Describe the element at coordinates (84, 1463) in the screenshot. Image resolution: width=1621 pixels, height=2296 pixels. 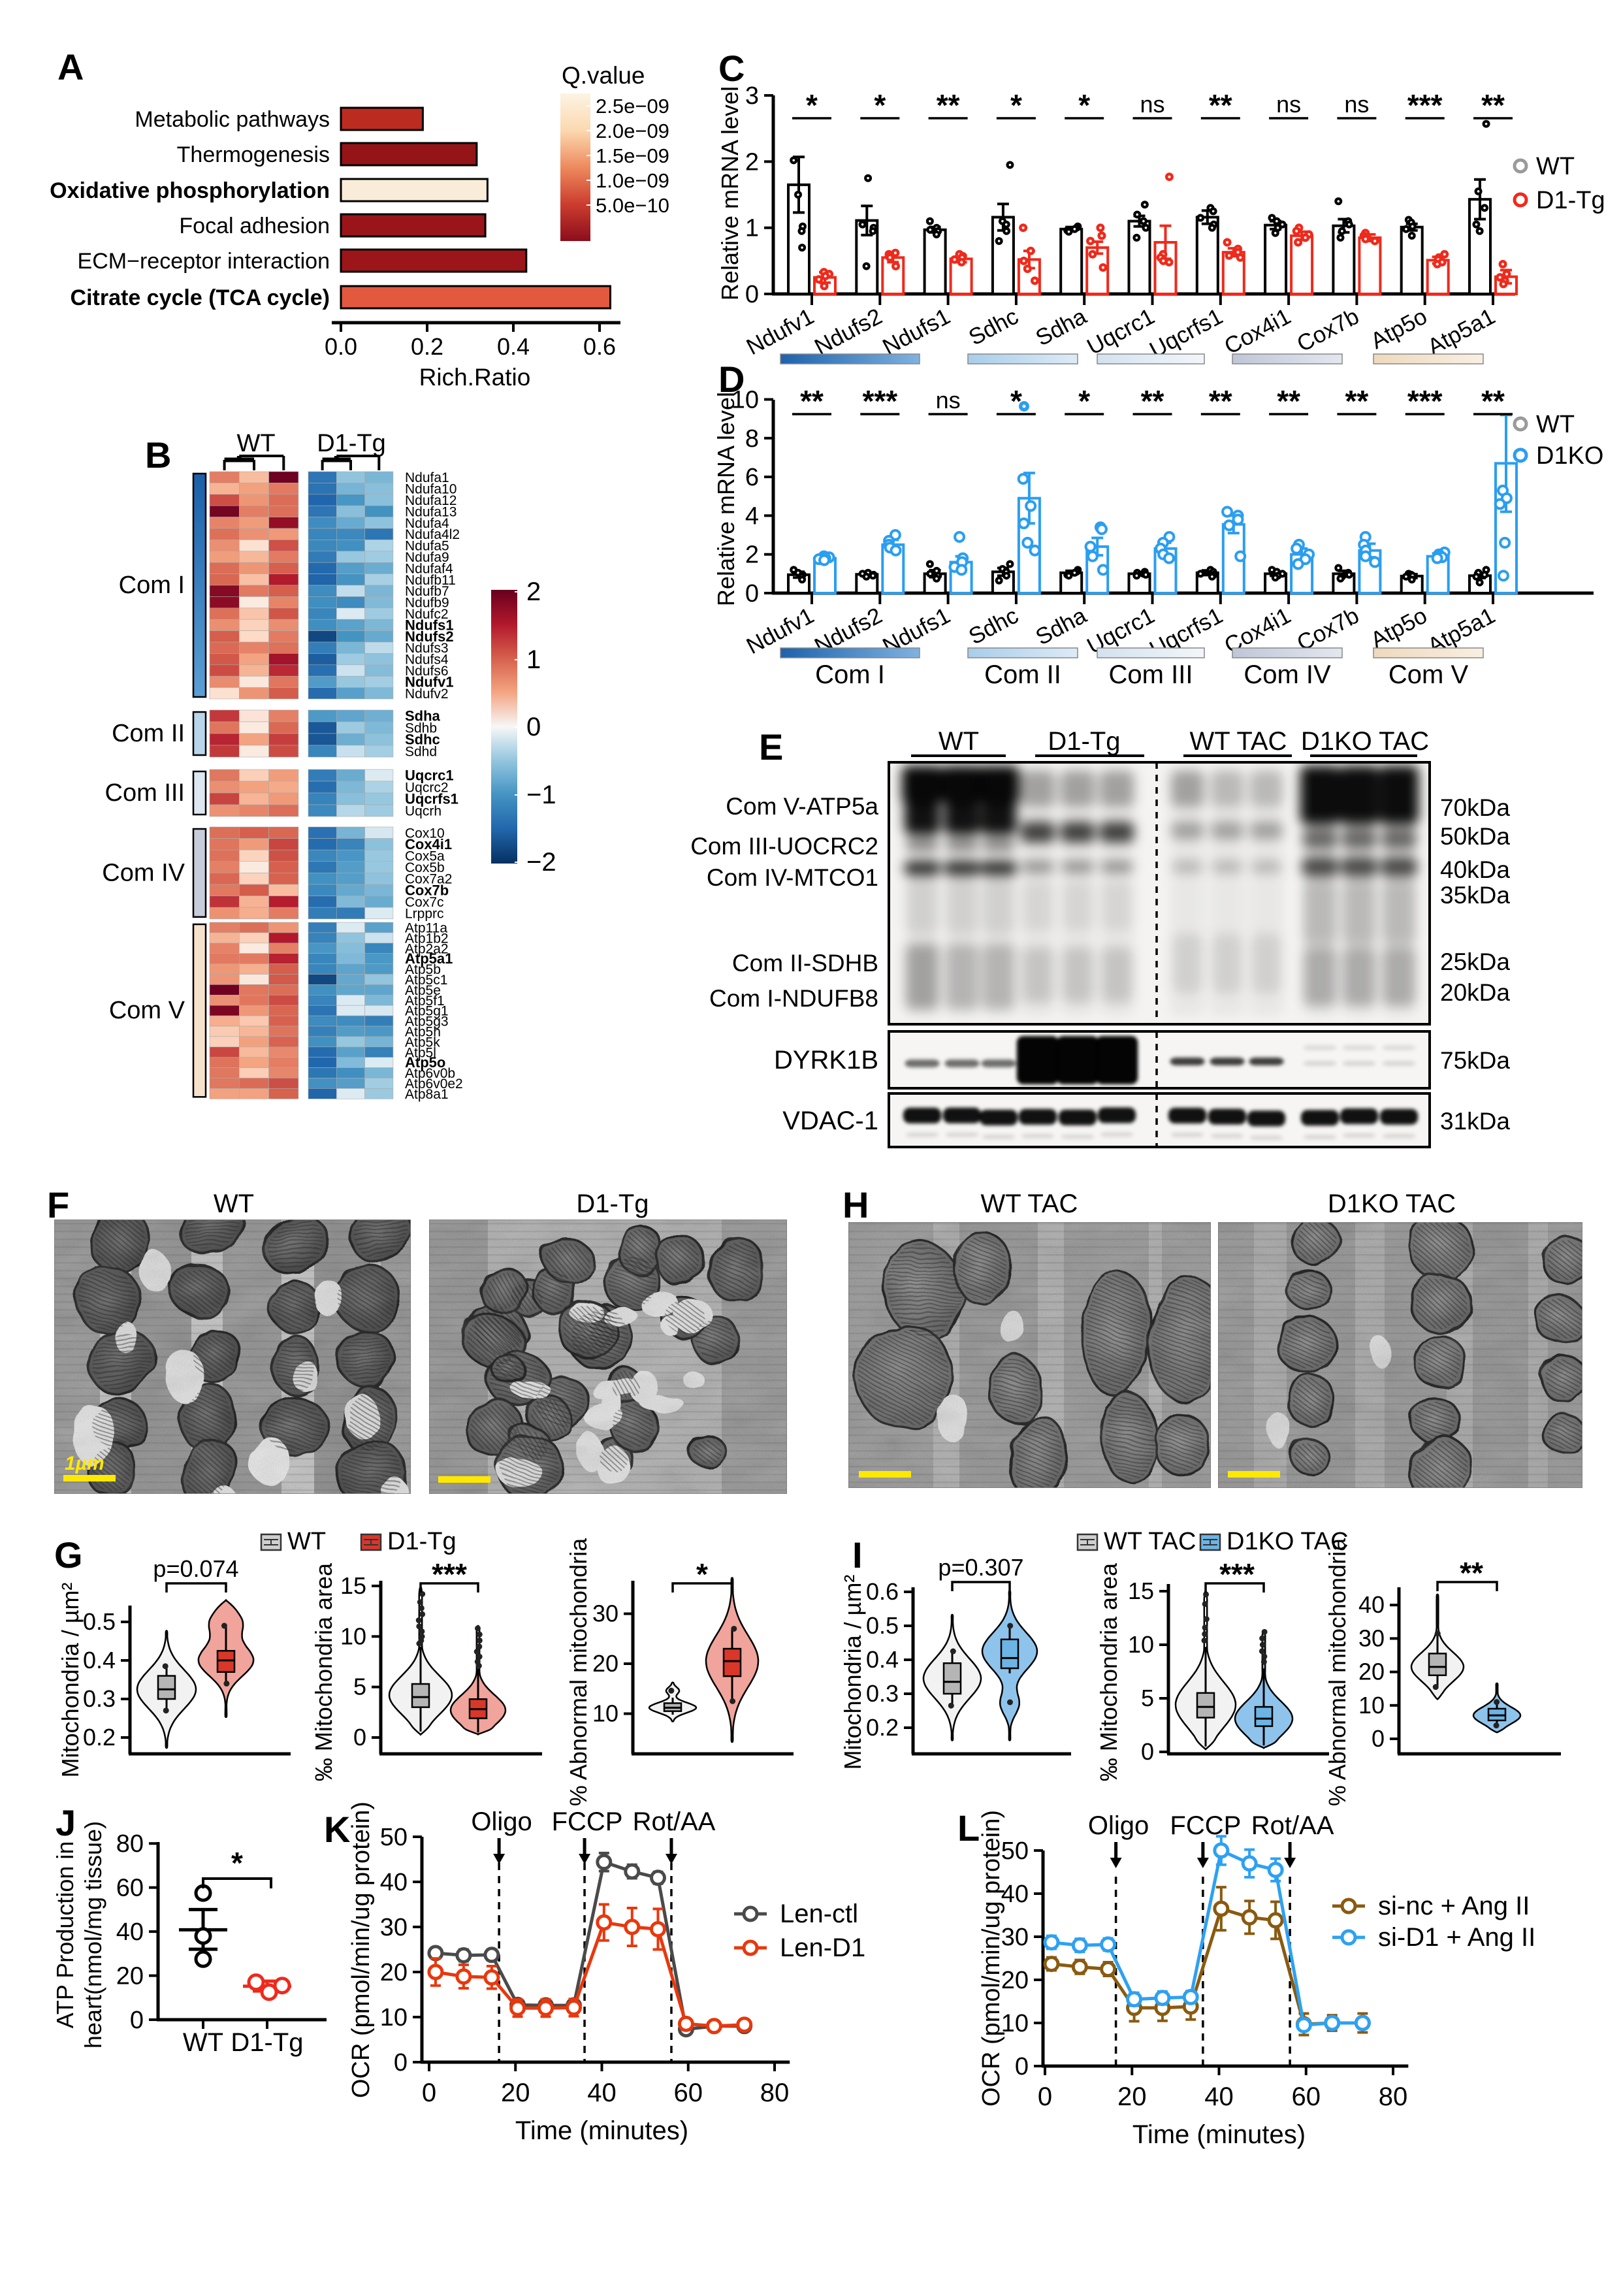
I see `svg-text: 1µm` at that location.